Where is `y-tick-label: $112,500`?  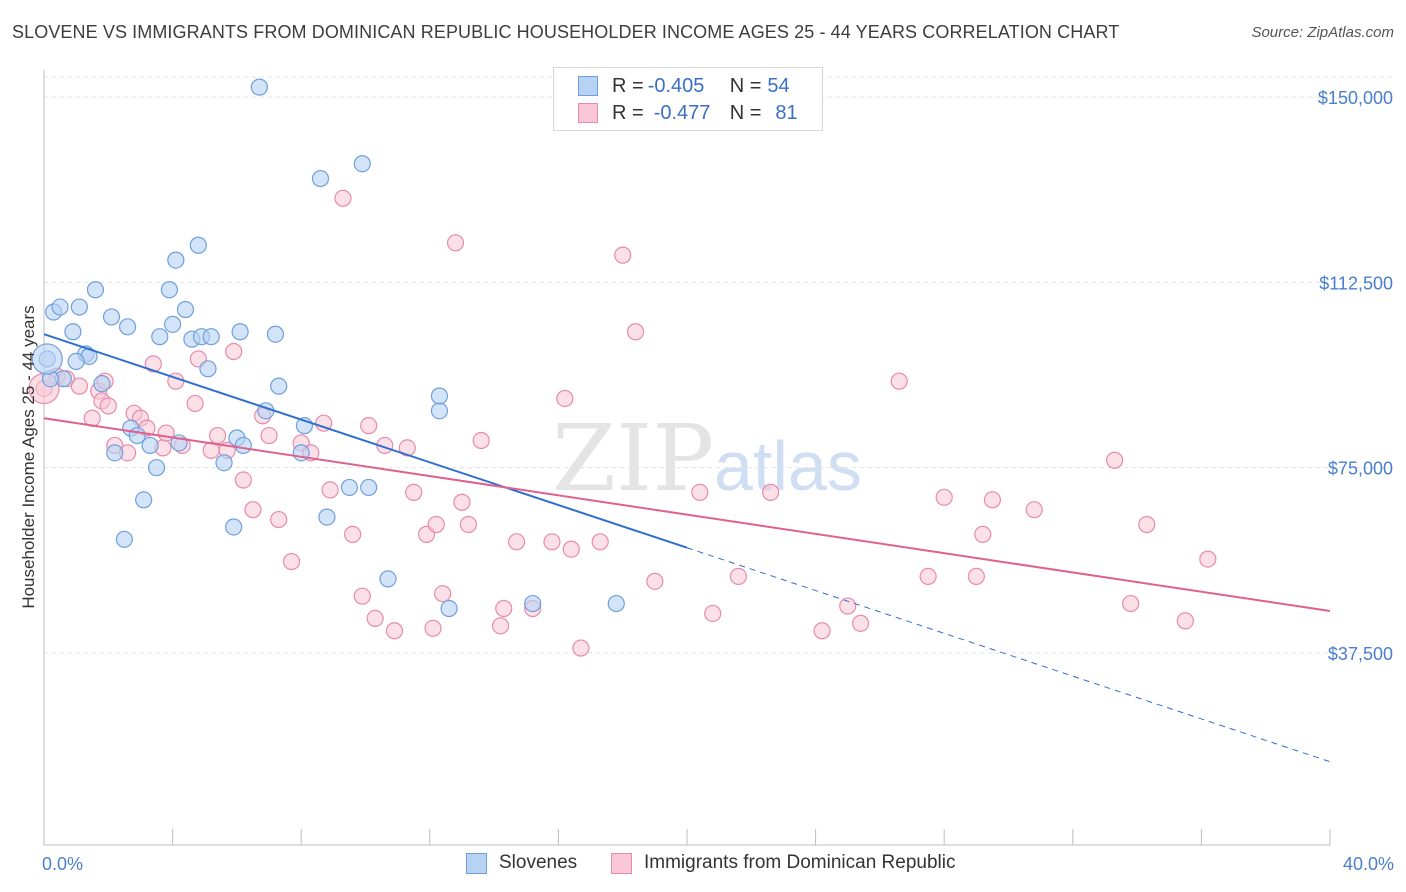 y-tick-label: $112,500 is located at coordinates (1356, 283).